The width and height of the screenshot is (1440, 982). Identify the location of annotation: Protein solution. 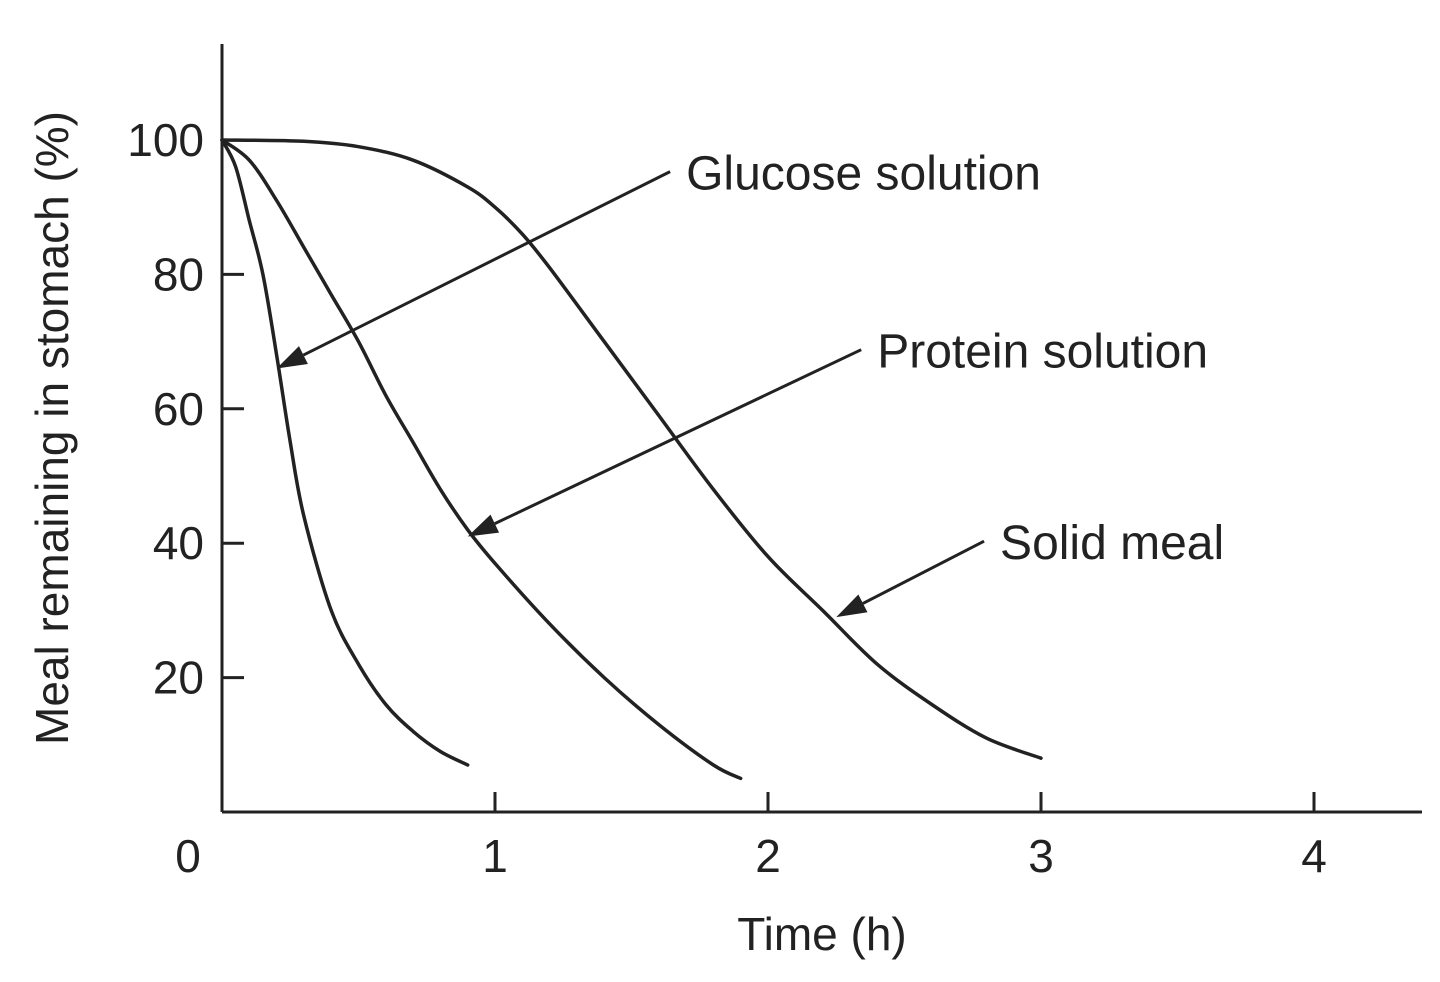
(837, 431).